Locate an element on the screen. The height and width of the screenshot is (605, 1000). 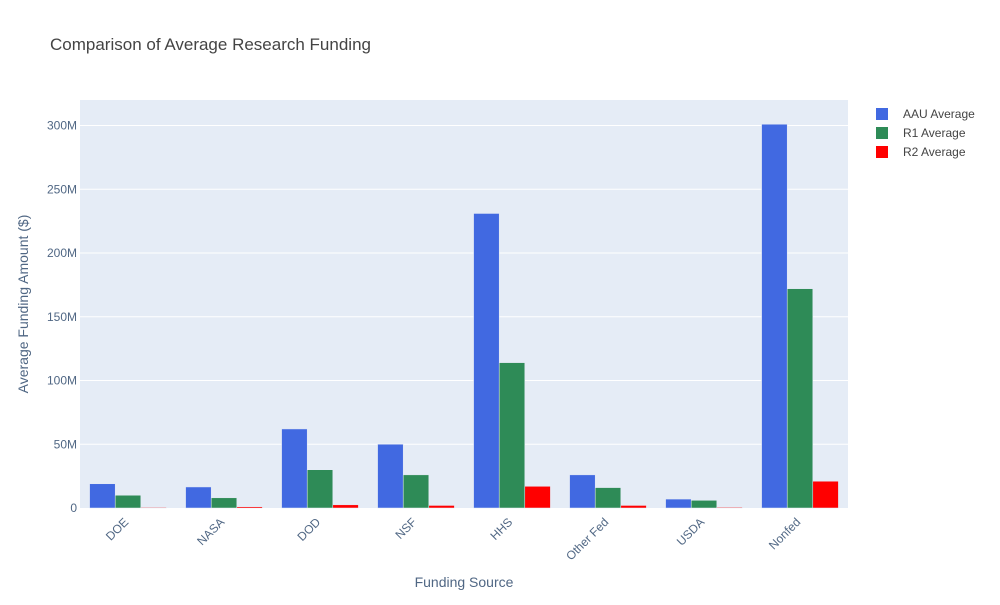
bar-aau-average-nasa is located at coordinates (198, 497).